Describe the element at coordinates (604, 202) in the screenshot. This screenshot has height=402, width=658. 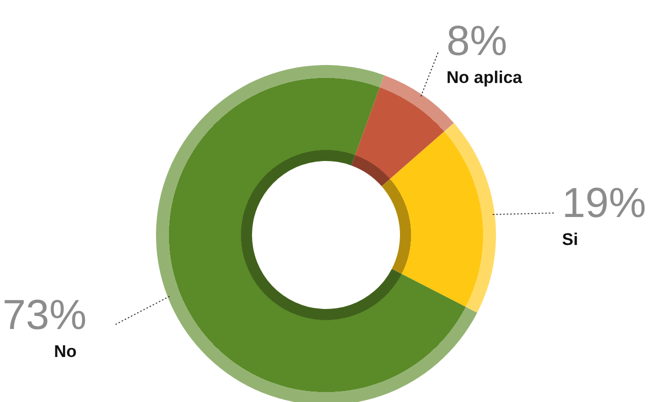
I see `data-label: 19%` at that location.